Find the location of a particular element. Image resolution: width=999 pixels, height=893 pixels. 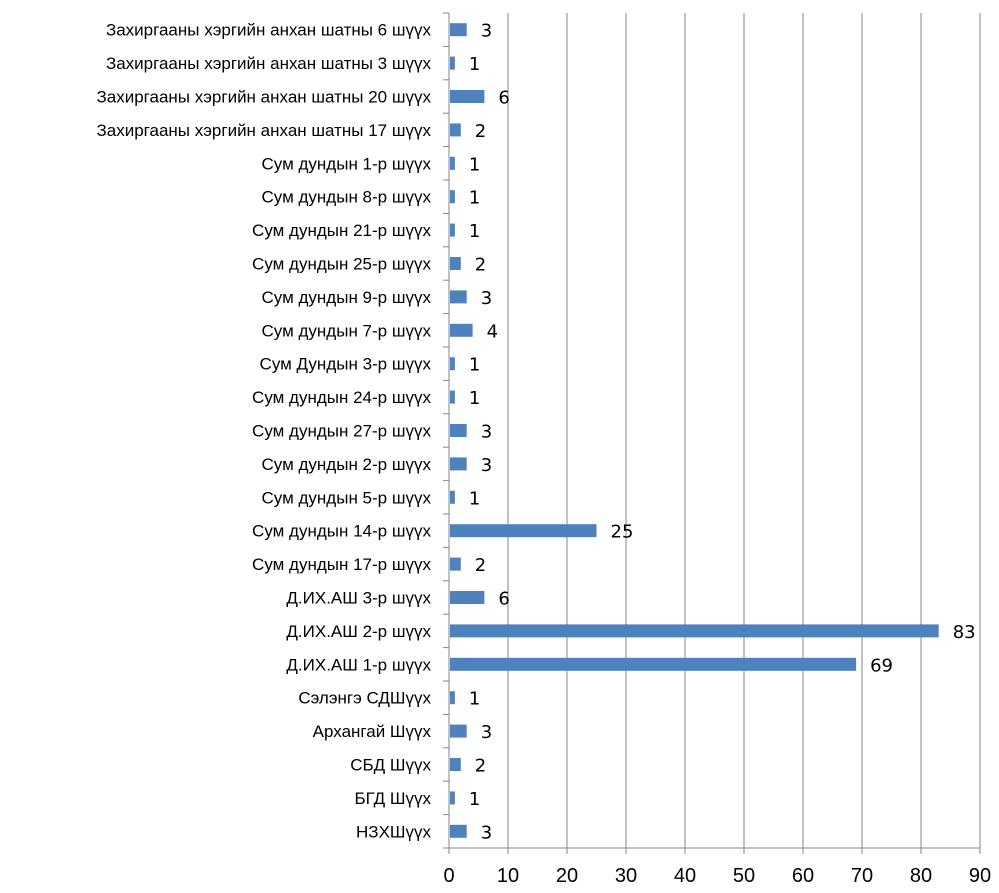

category-label: Д.ИХ.АШ 3-р шүүх is located at coordinates (358, 598).